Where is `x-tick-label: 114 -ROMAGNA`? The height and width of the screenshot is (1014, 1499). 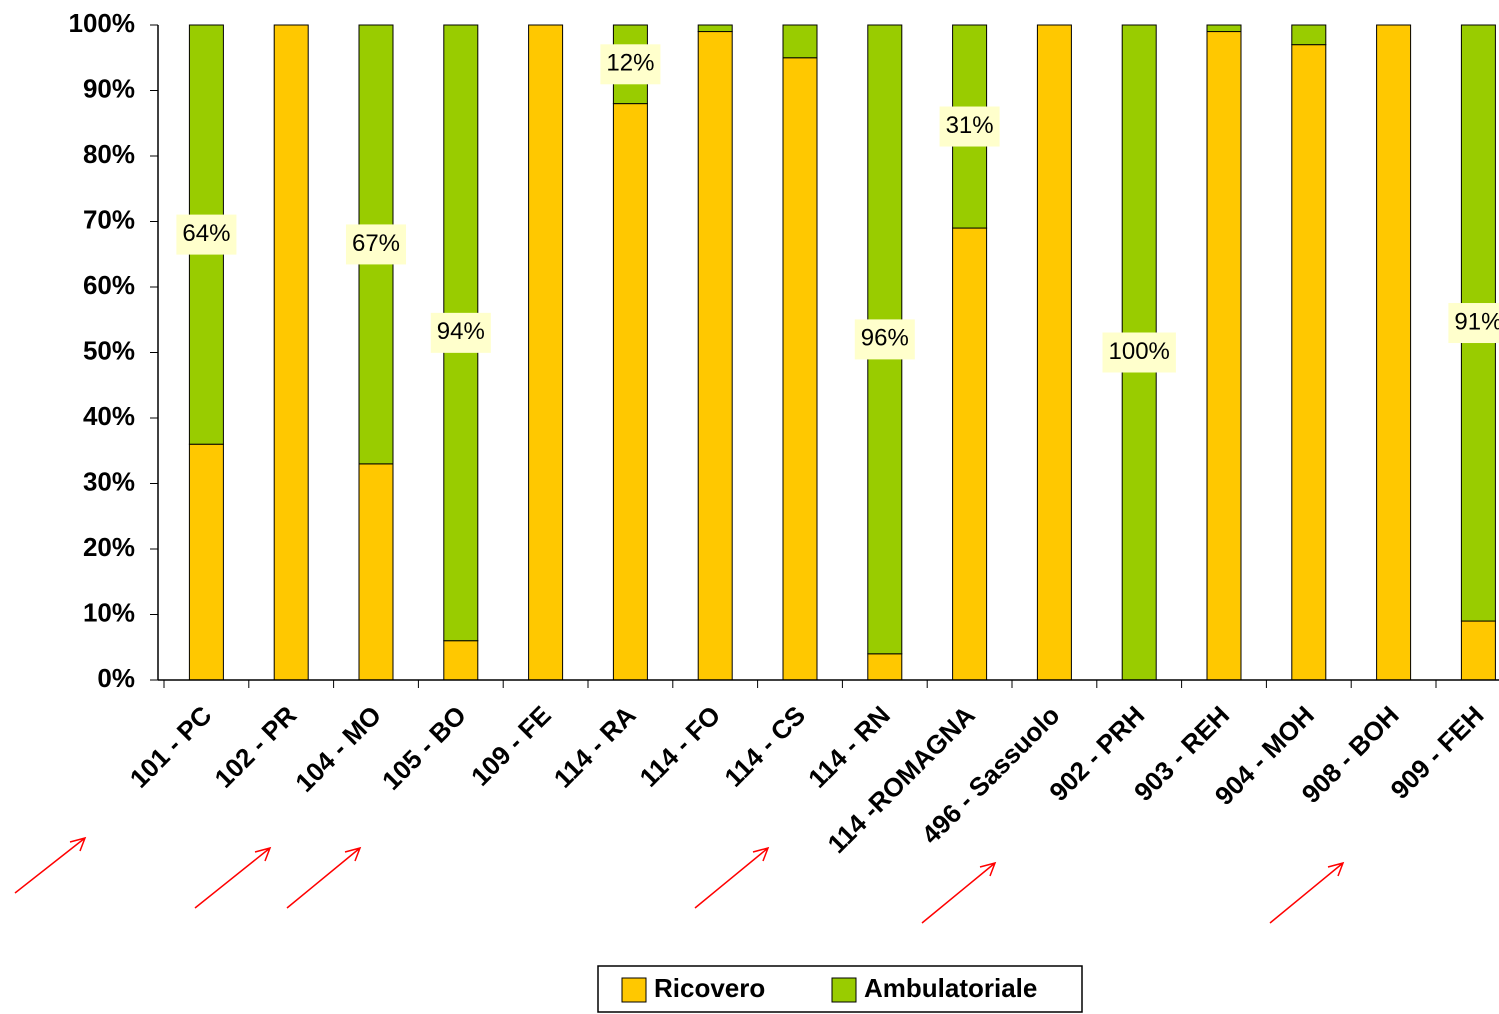
x-tick-label: 114 -ROMAGNA is located at coordinates (901, 779).